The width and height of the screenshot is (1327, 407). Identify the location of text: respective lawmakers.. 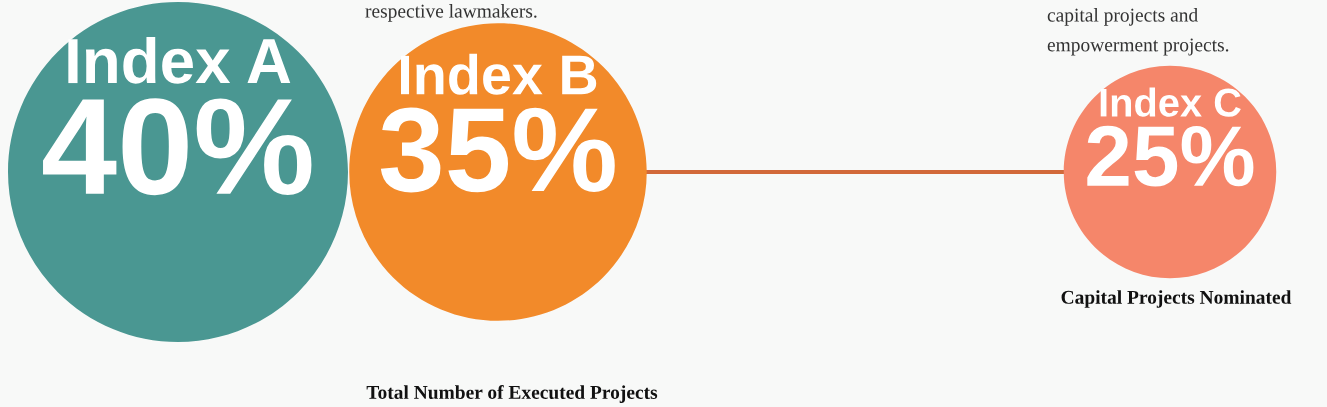
(451, 13).